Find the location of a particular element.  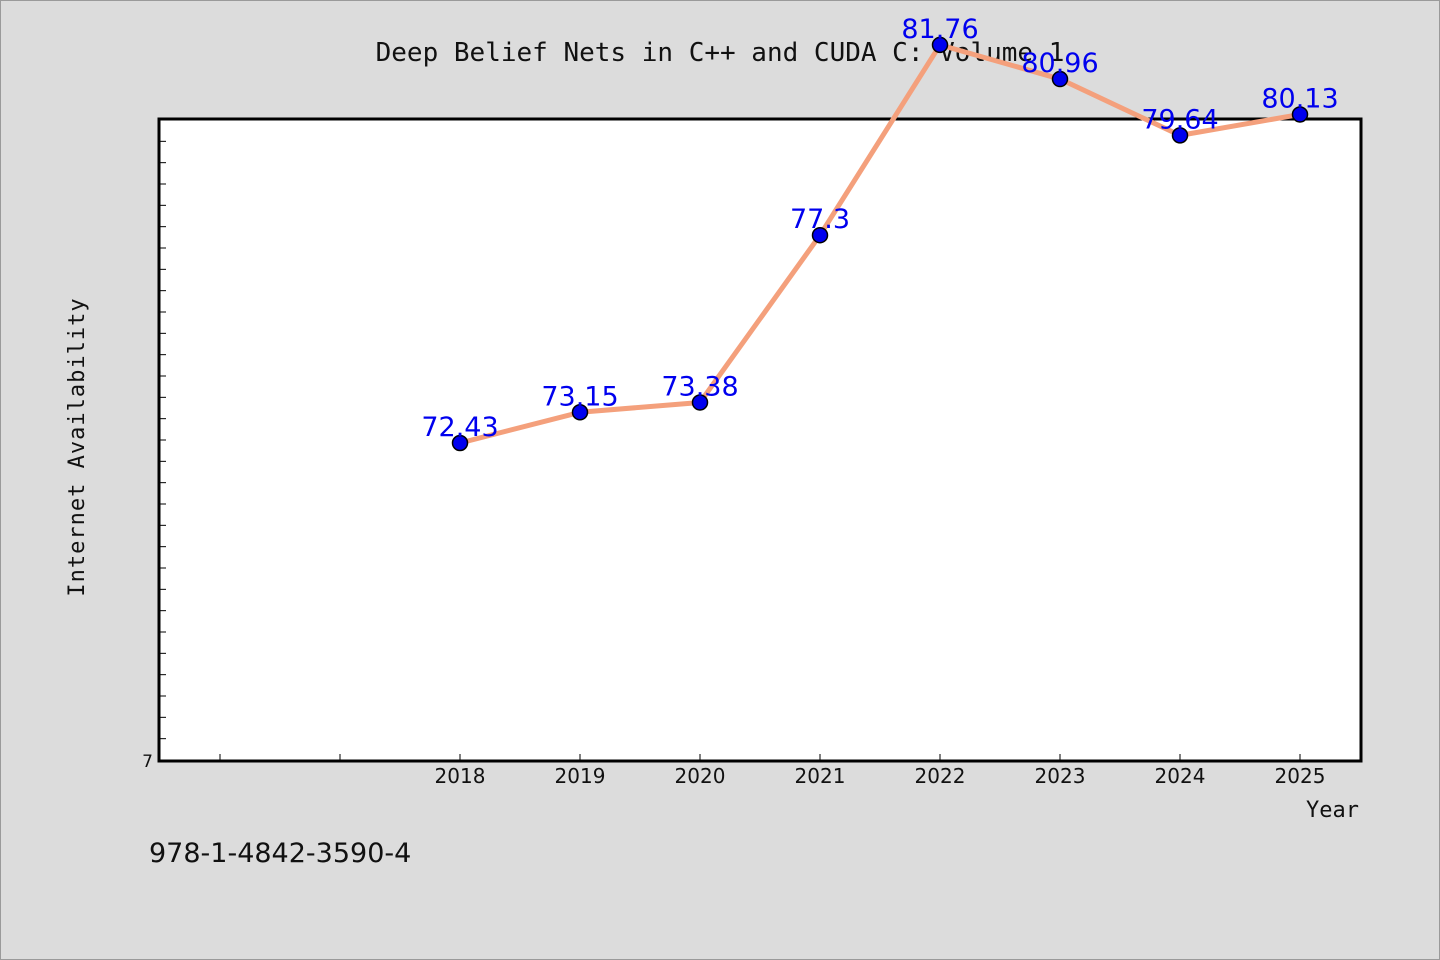

data-label: 80.96 is located at coordinates (1059, 63).